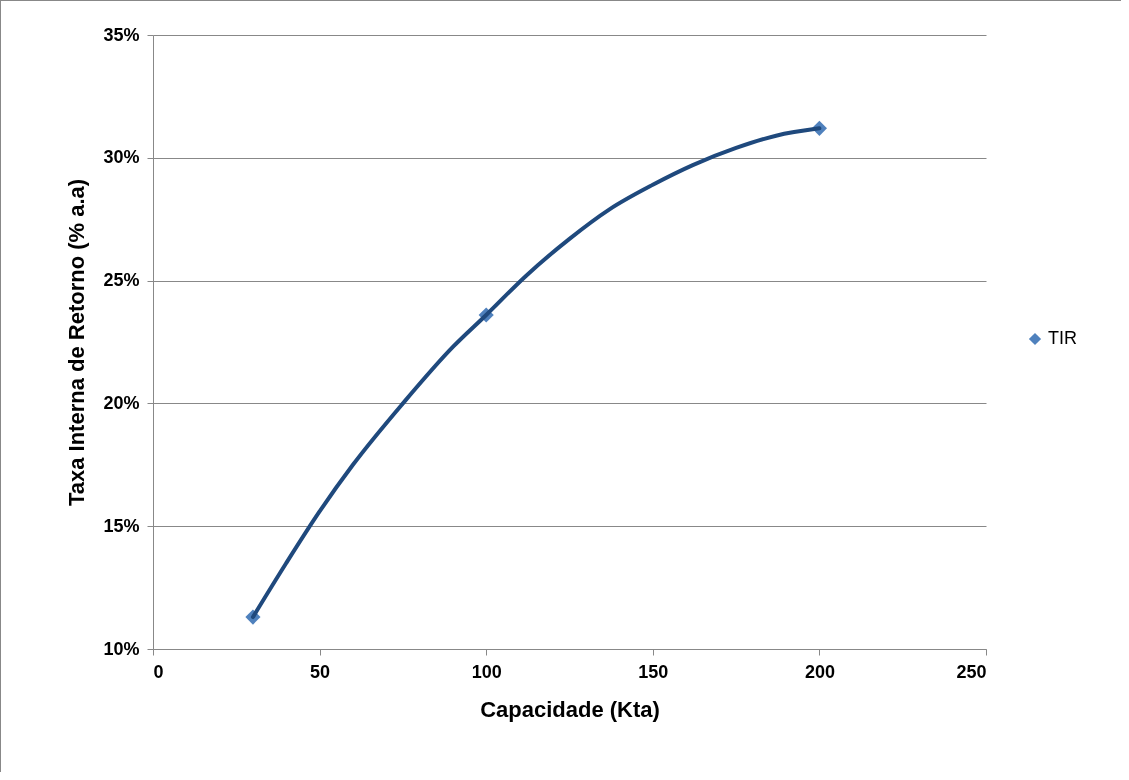  I want to click on x-tick-label: 150, so click(653, 671).